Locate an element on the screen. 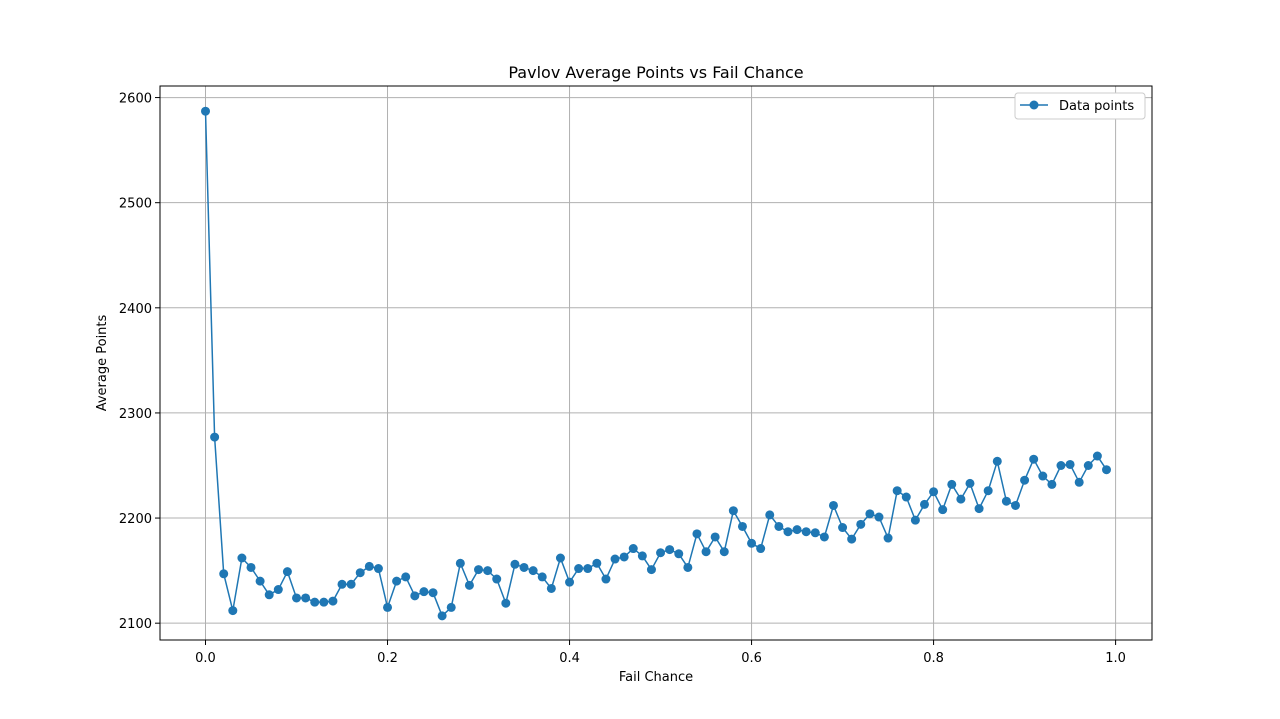 Image resolution: width=1280 pixels, height=719 pixels. x-tick-label: 0.4 is located at coordinates (569, 658).